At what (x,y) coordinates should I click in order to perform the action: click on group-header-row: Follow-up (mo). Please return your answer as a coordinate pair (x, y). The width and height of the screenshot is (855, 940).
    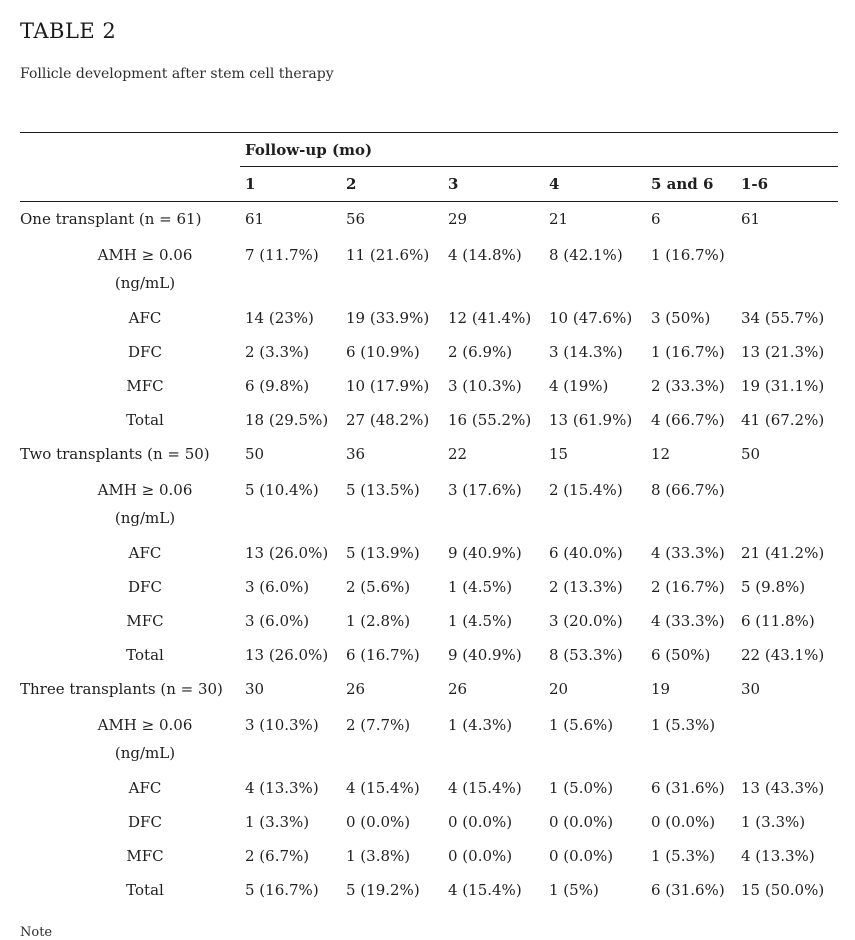
    Looking at the image, I should click on (429, 150).